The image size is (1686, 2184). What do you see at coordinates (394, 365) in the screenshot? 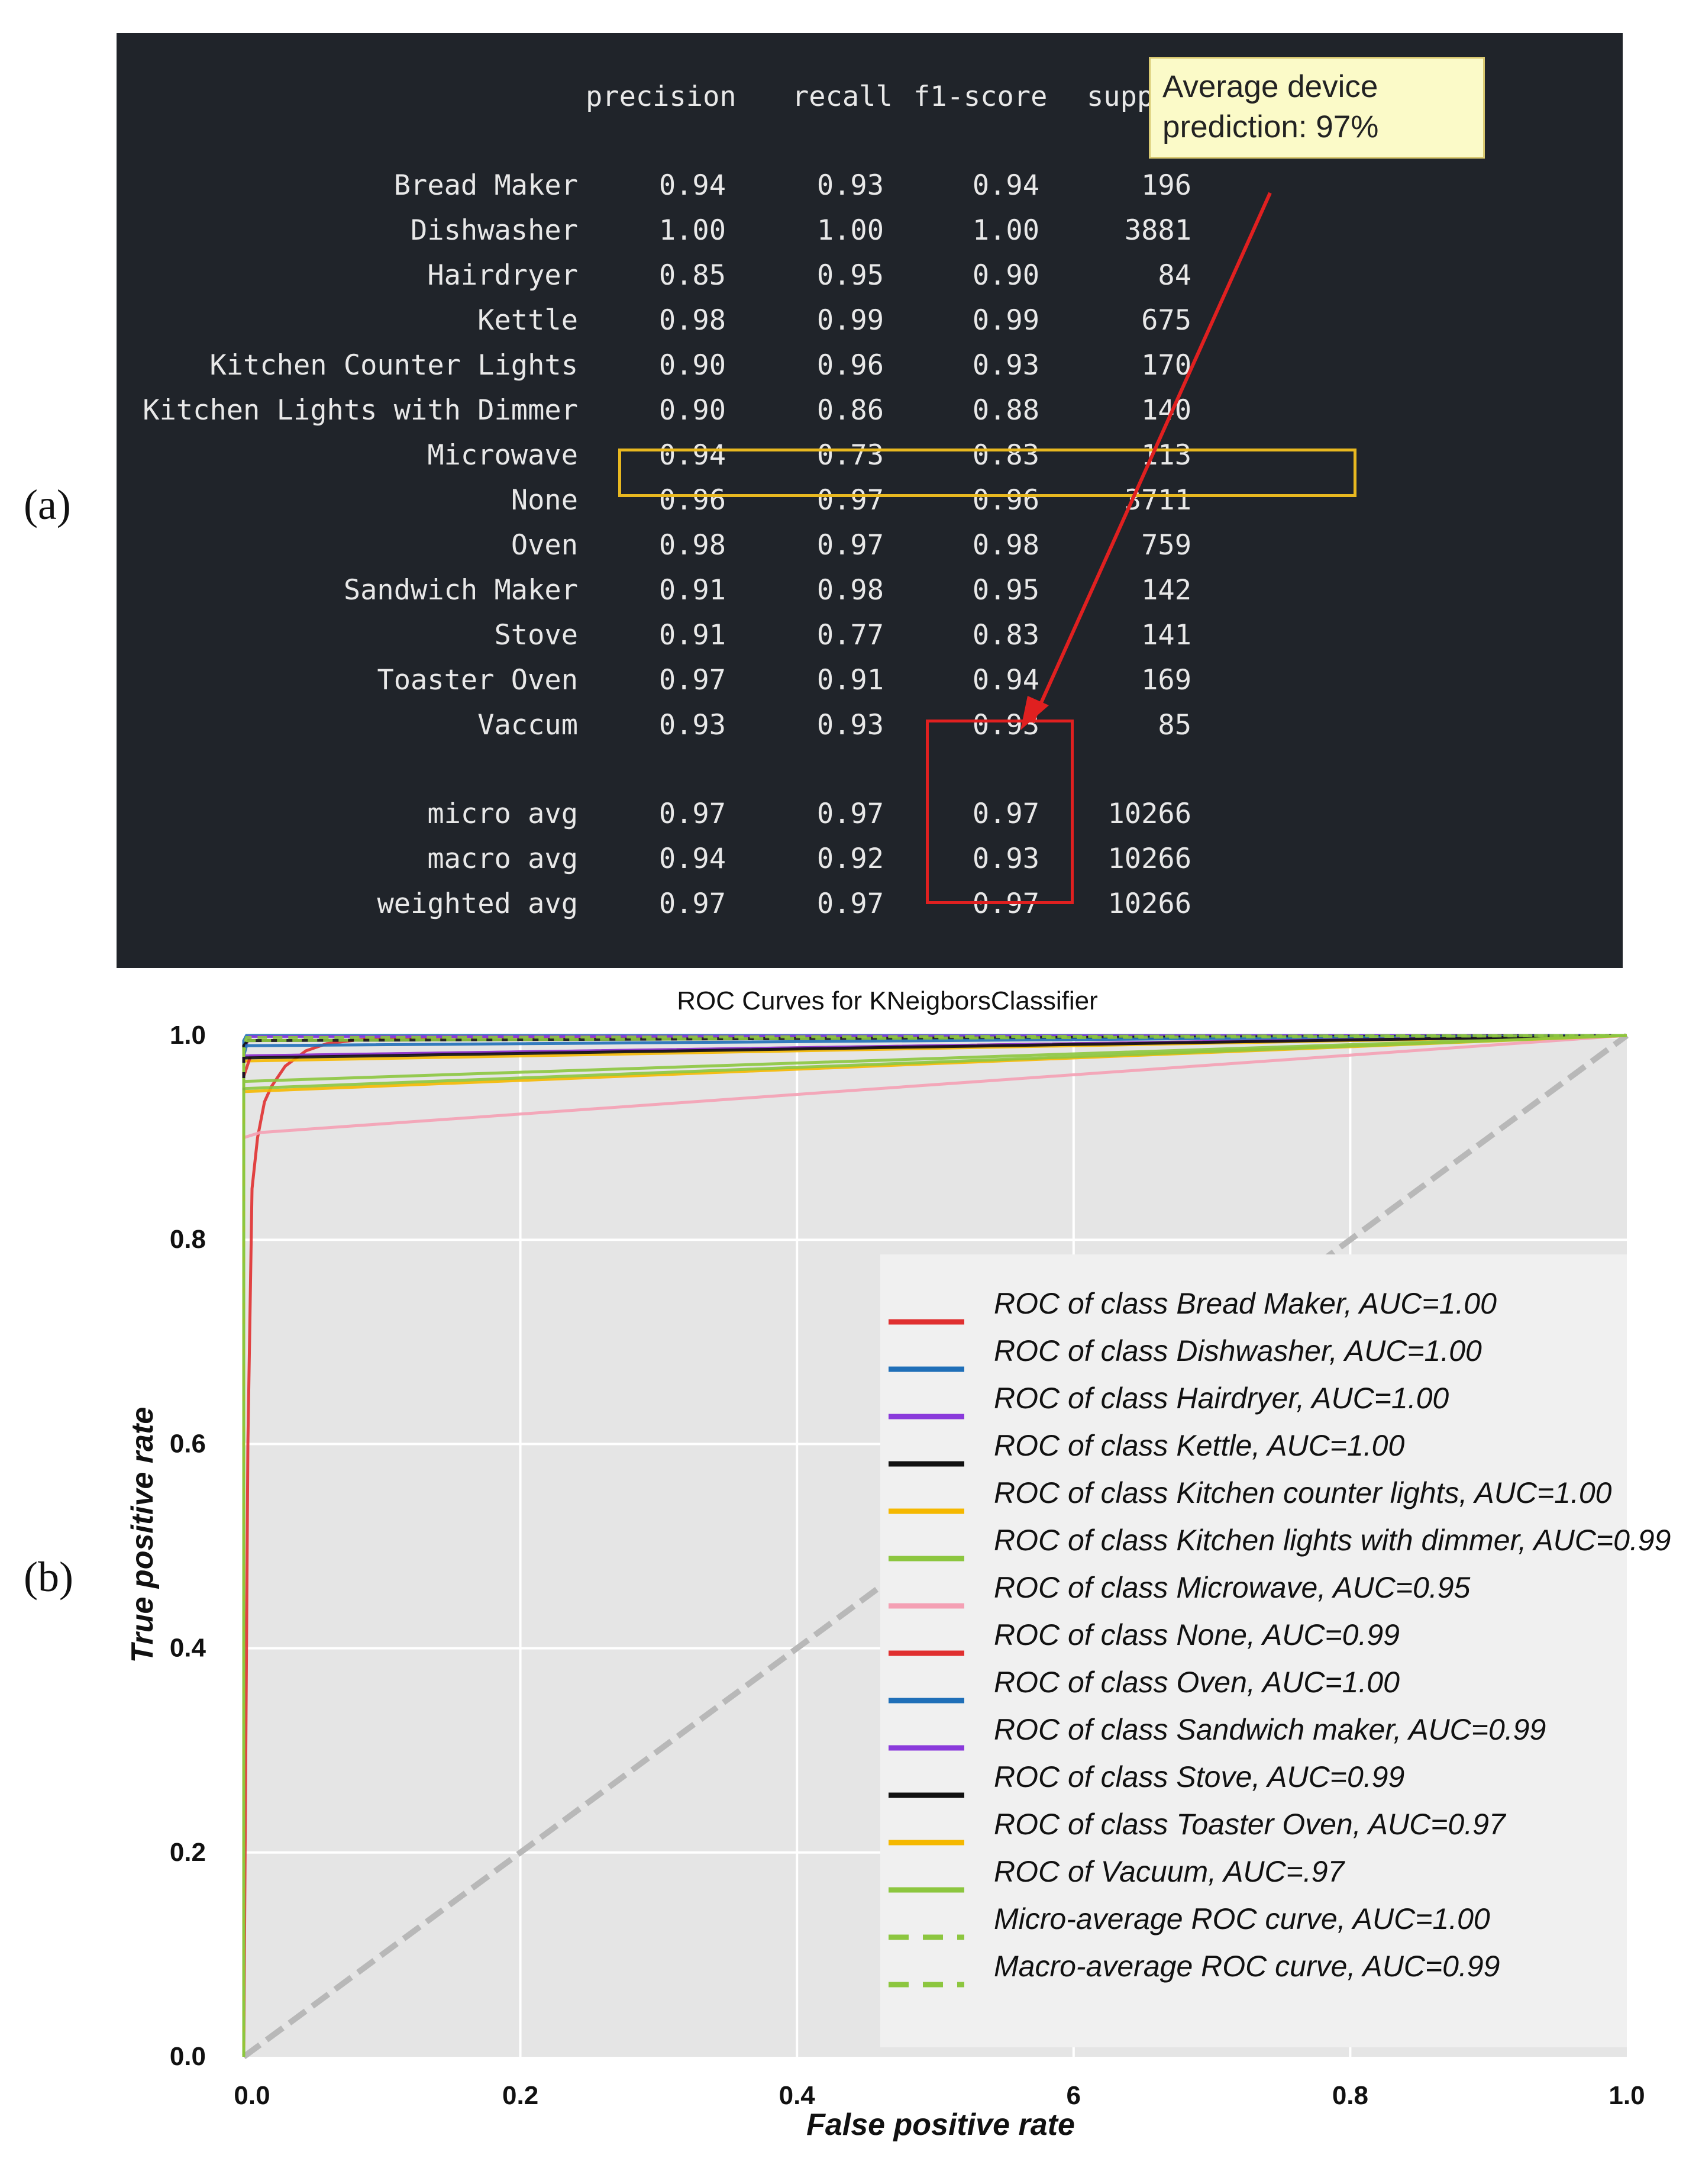
I see `class-row-label: Kitchen Counter Lights` at bounding box center [394, 365].